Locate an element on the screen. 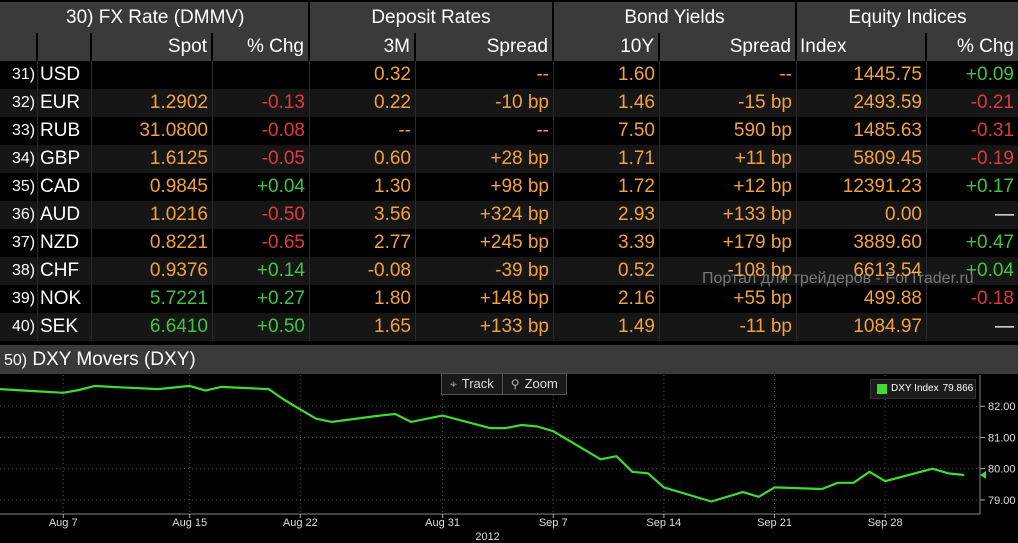 The width and height of the screenshot is (1018, 543). bond-spread: +133 bp is located at coordinates (728, 215).